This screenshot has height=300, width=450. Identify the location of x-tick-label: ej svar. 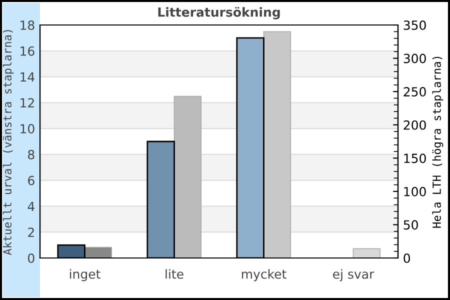
(353, 275).